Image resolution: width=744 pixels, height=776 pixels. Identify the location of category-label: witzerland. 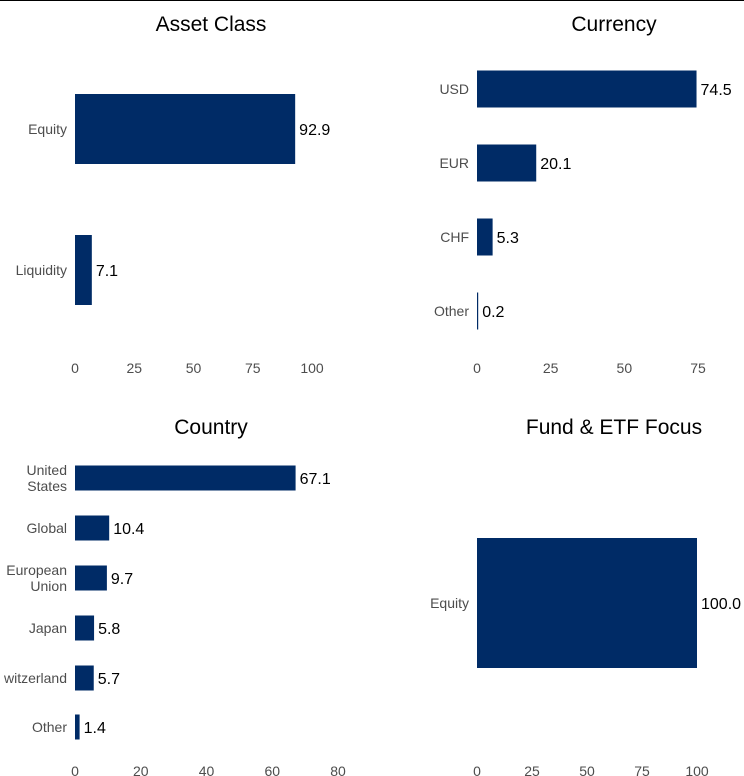
(35, 678).